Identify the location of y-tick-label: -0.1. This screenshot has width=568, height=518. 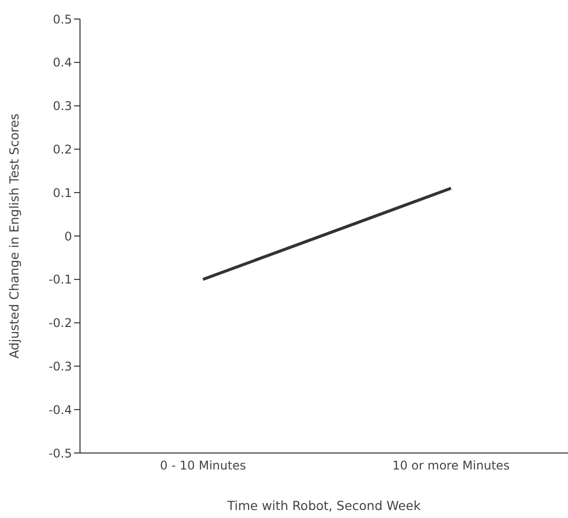
(60, 279).